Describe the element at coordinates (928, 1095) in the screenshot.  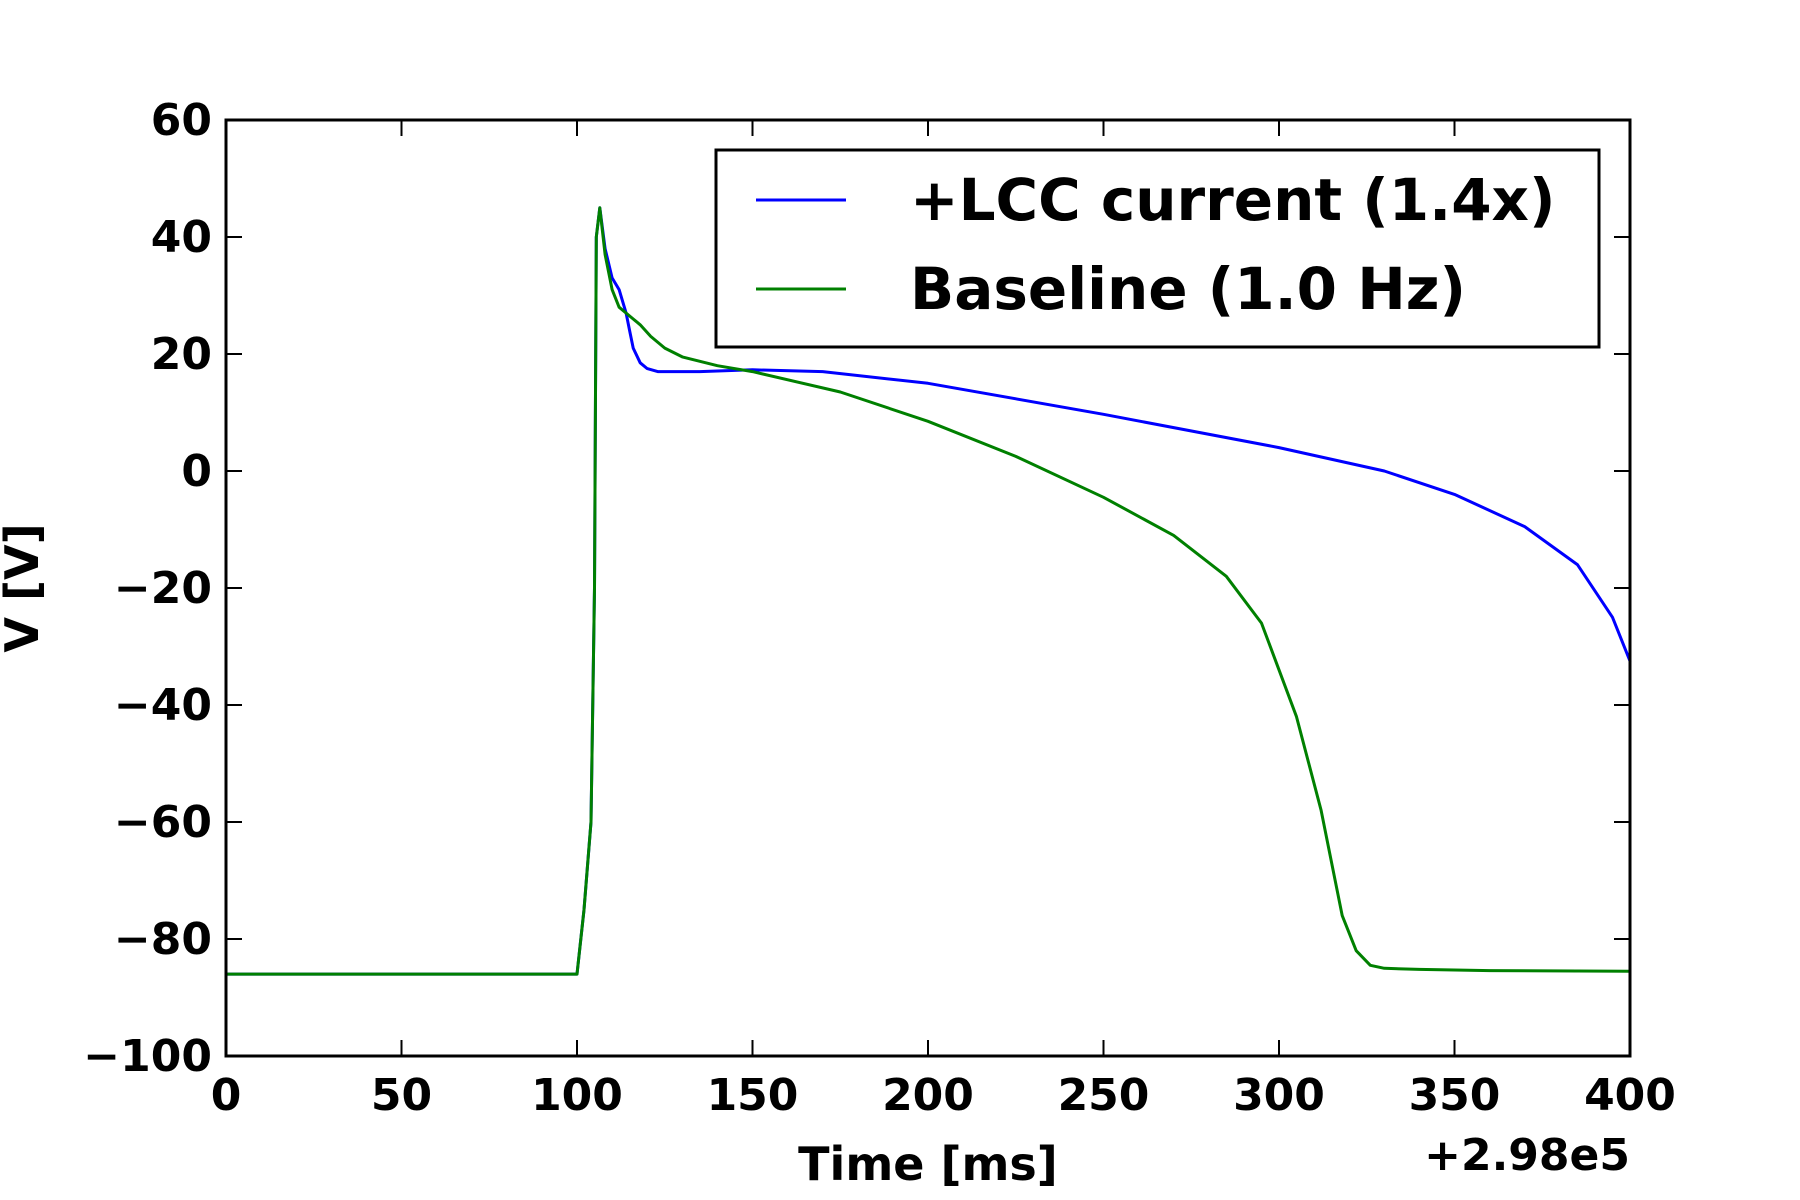
I see `x-tick-label: 200` at that location.